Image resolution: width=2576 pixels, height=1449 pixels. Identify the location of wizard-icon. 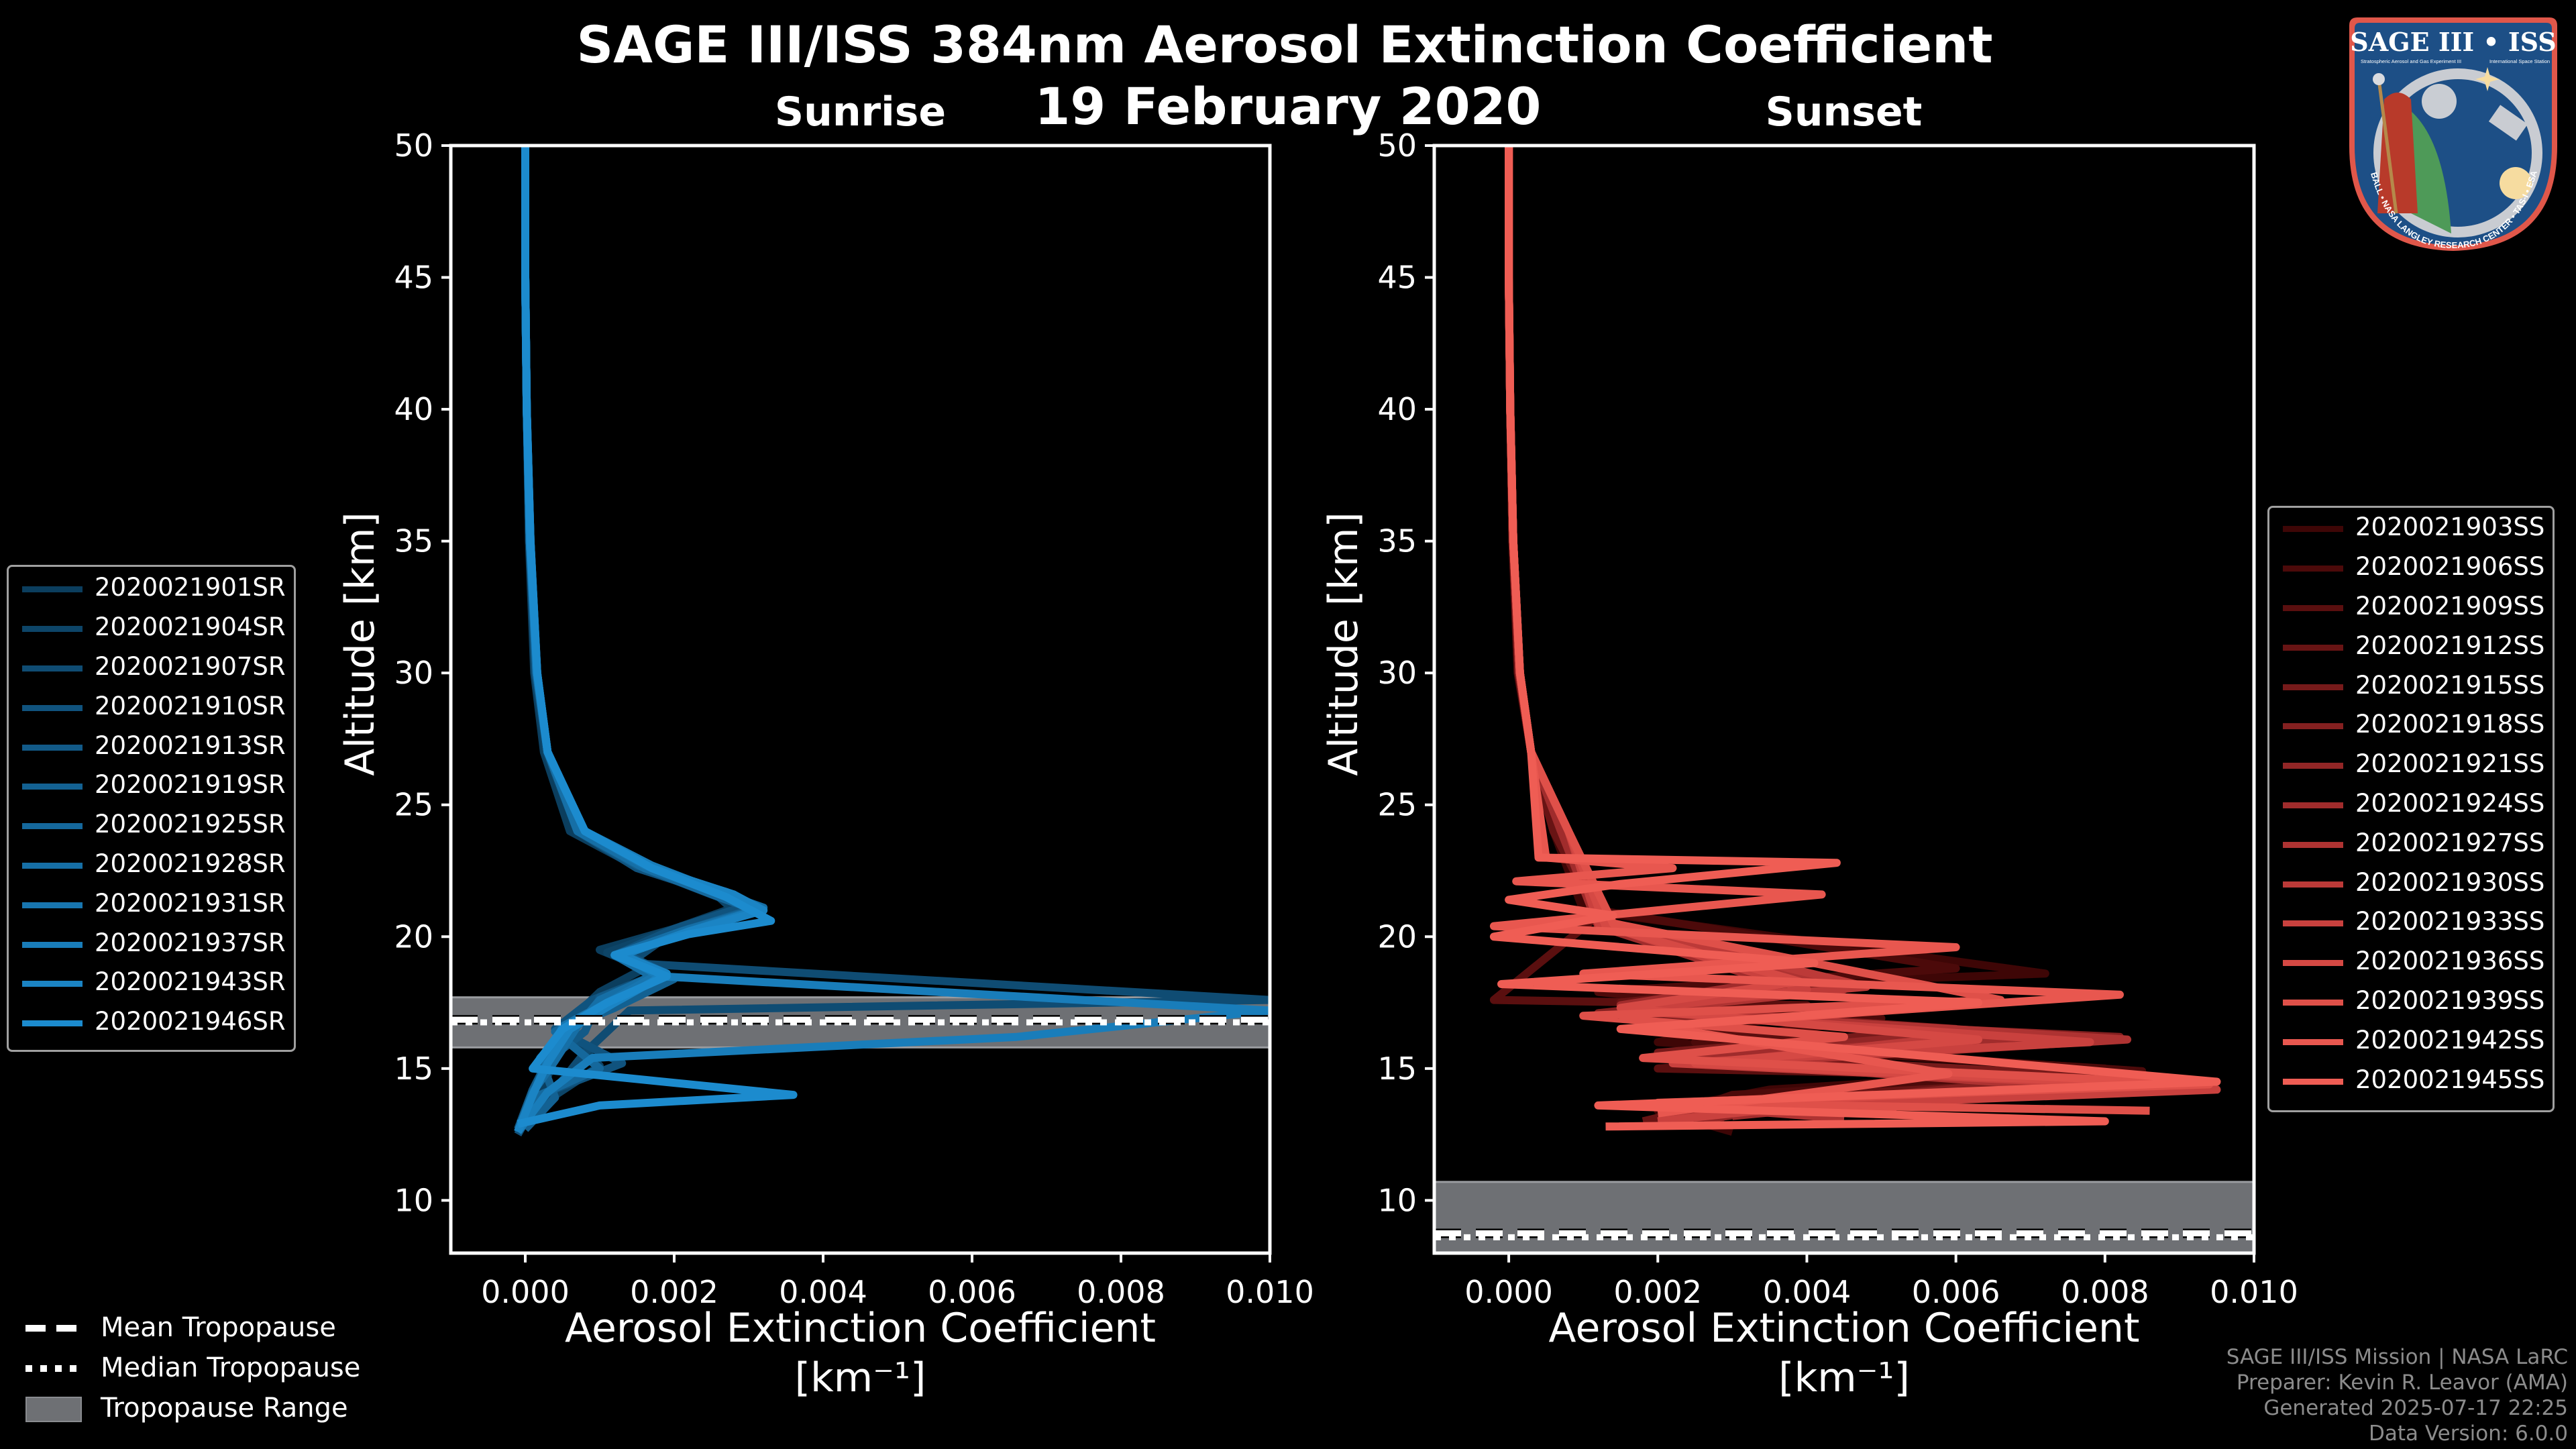
(2397, 153).